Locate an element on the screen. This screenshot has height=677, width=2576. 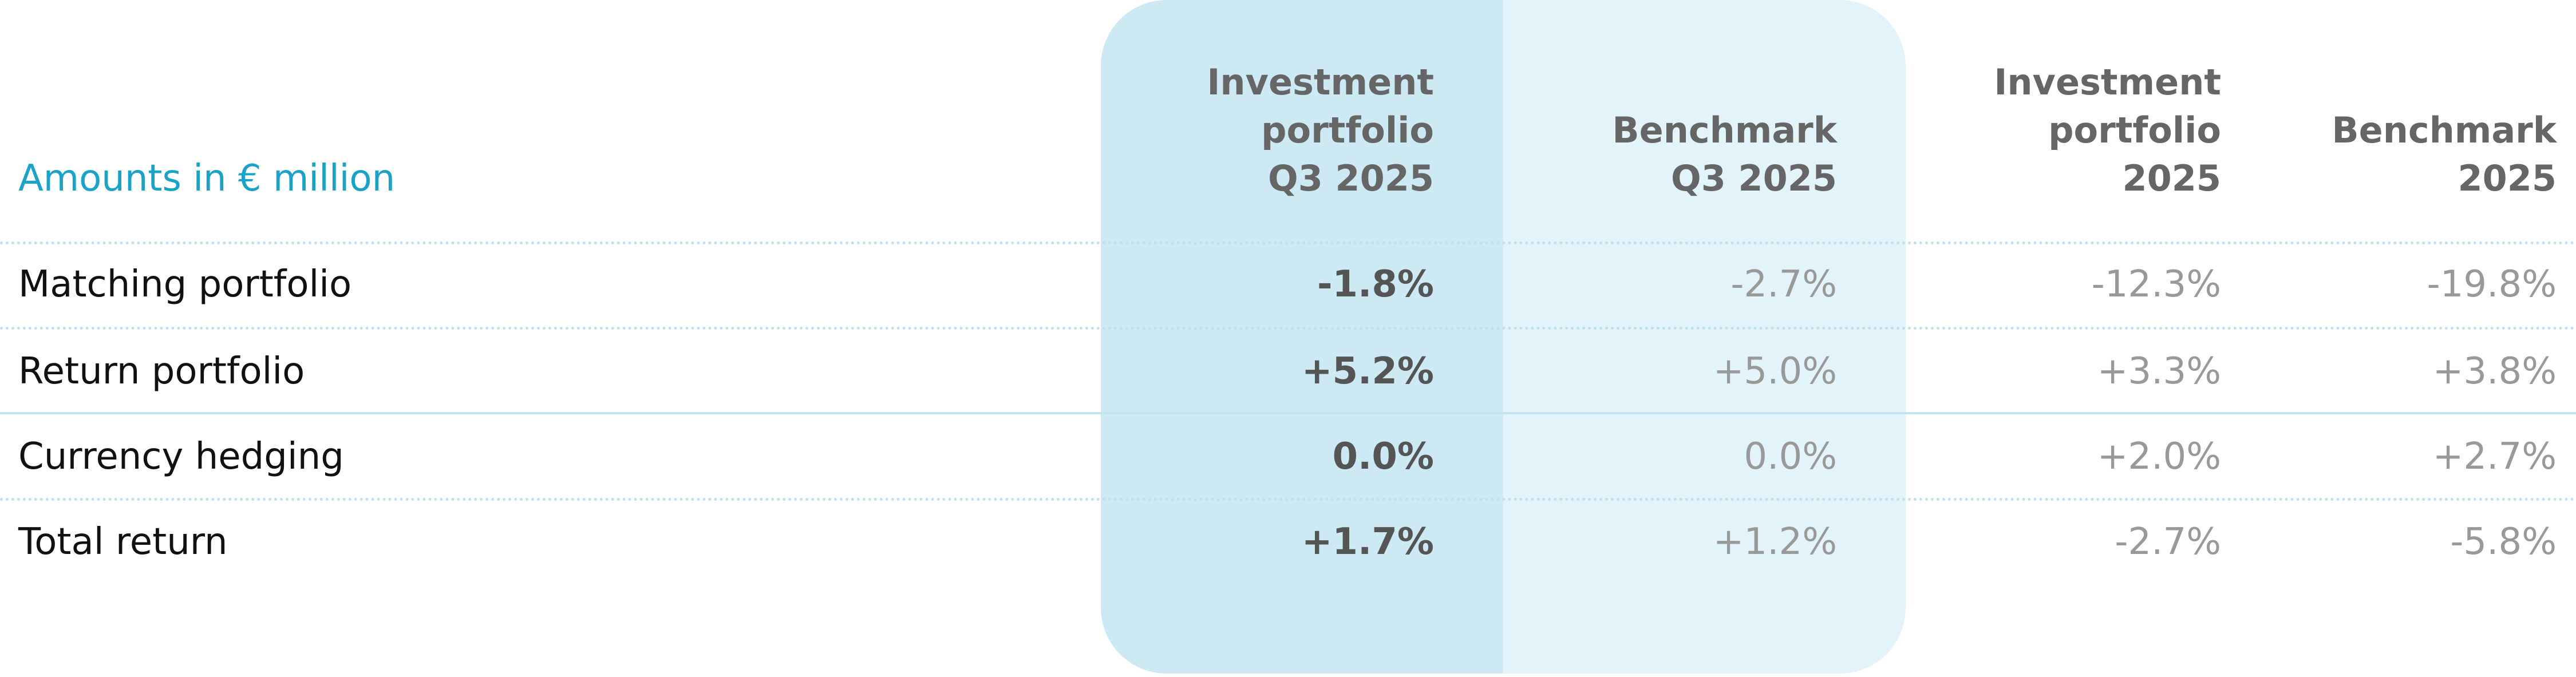
cell-value: +1.7% is located at coordinates (1367, 542).